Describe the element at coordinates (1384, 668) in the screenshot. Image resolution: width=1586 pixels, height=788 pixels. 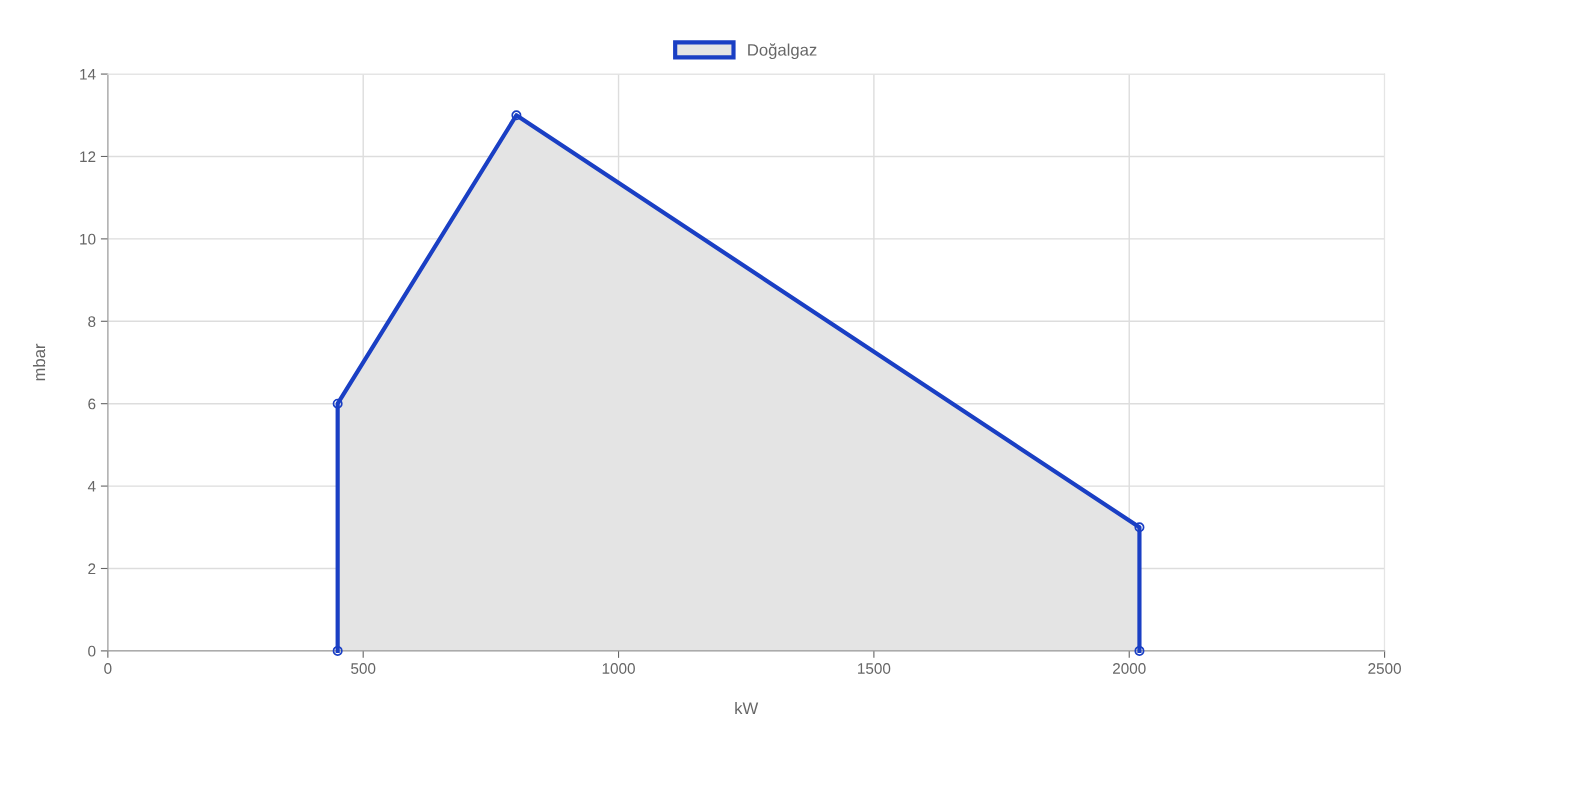
I see `x-tick-label: 2500` at that location.